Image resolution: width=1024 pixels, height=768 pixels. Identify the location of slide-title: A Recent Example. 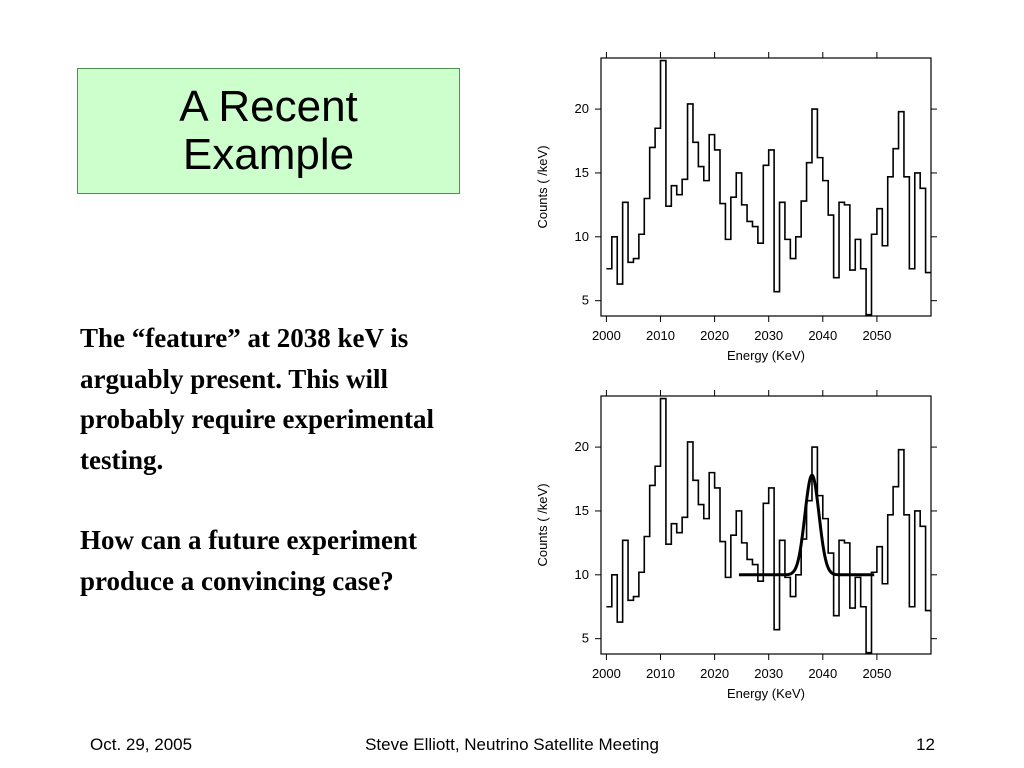
(268, 130).